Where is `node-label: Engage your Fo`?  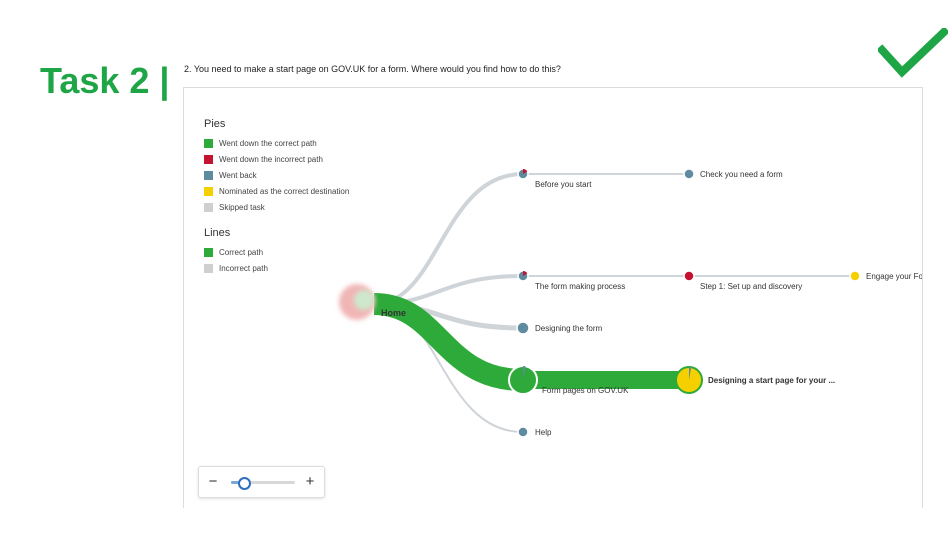
node-label: Engage your Fo is located at coordinates (894, 276).